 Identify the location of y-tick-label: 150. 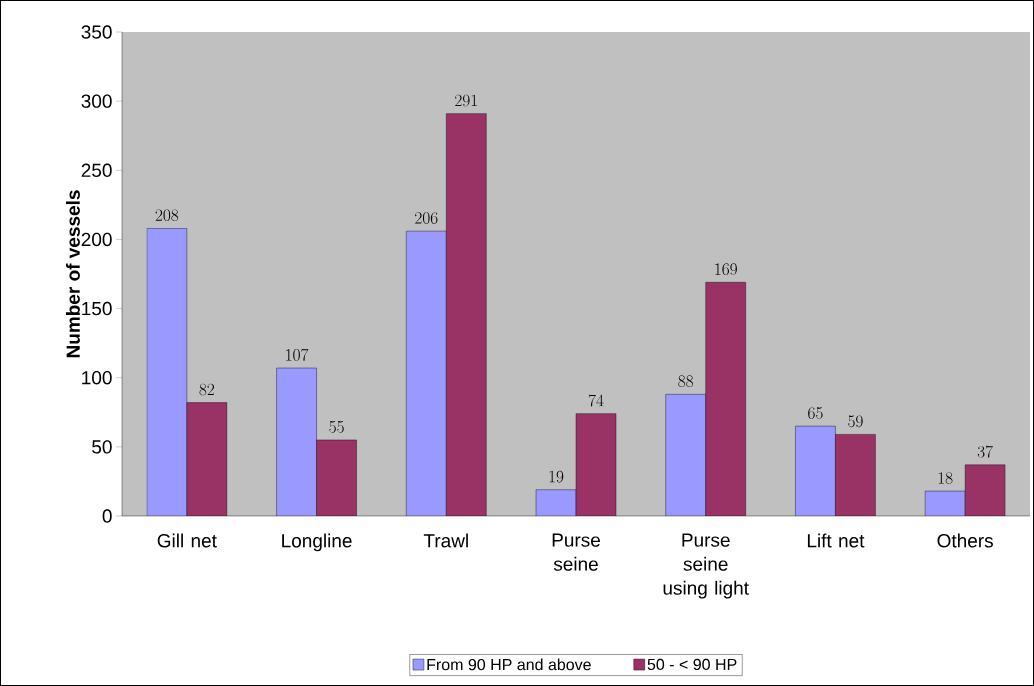
(97, 308).